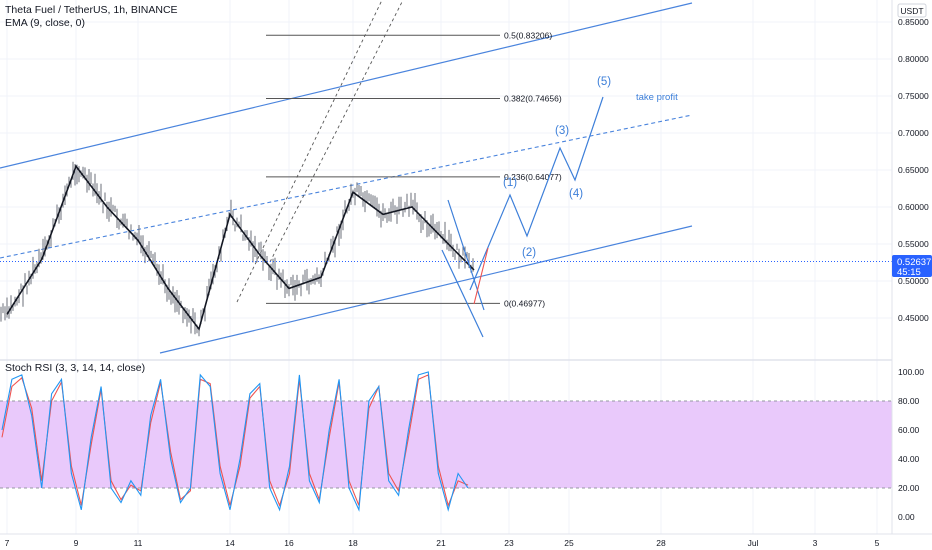 This screenshot has height=550, width=932. Describe the element at coordinates (913, 22) in the screenshot. I see `price-tick-label: 0.85000` at that location.